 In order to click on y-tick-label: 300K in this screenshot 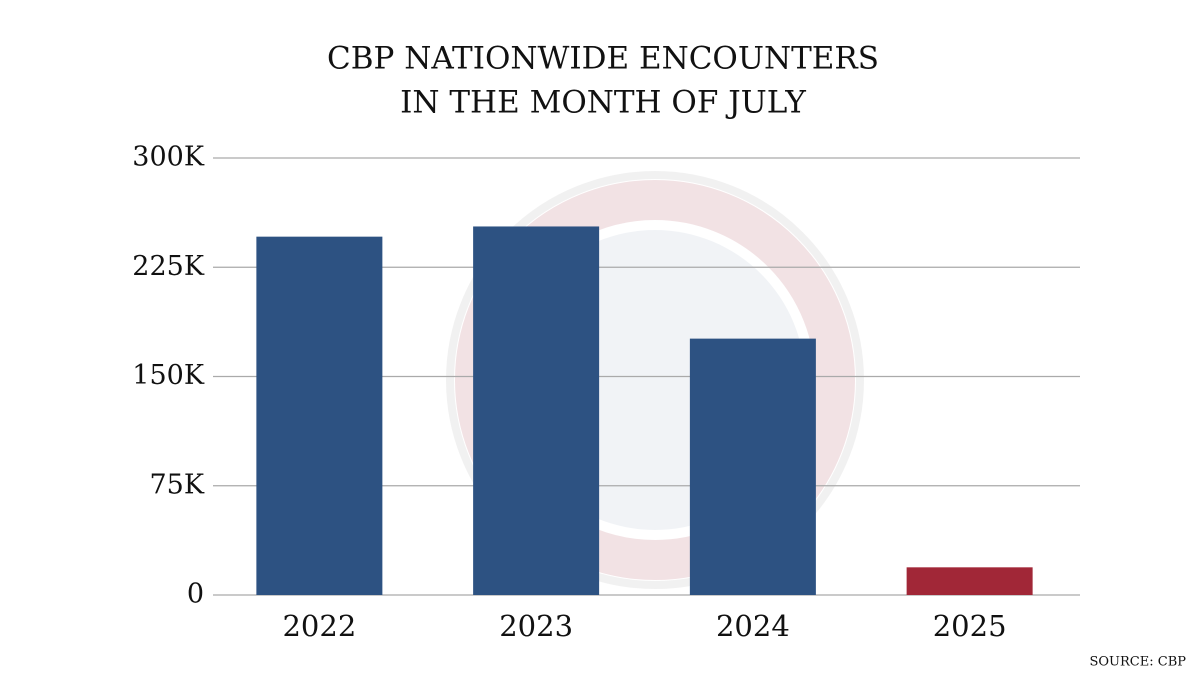, I will do `click(168, 157)`.